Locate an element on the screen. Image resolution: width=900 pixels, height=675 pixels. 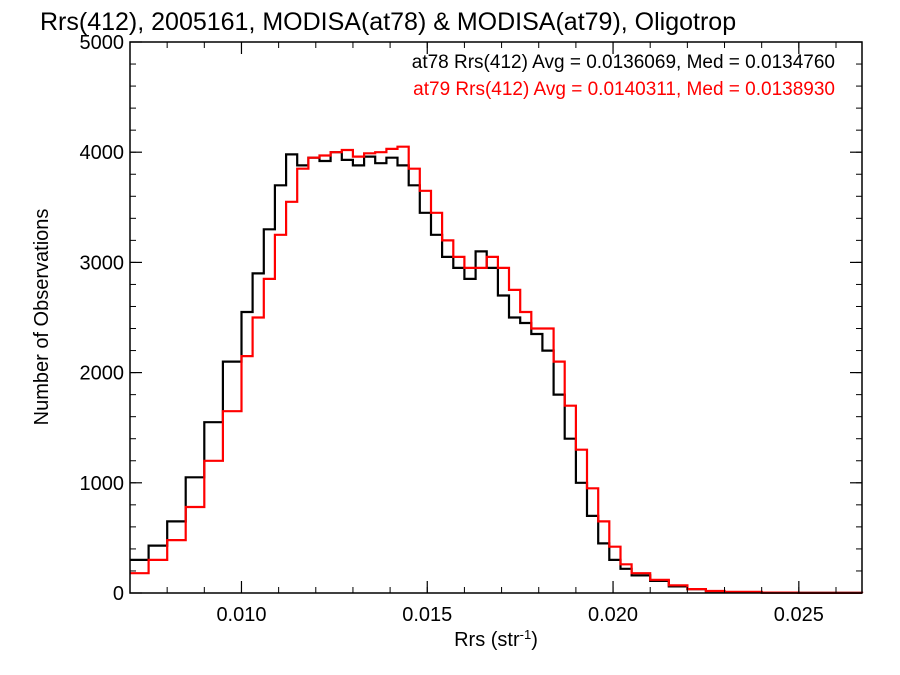
y-tick-label: 0 is located at coordinates (118, 594).